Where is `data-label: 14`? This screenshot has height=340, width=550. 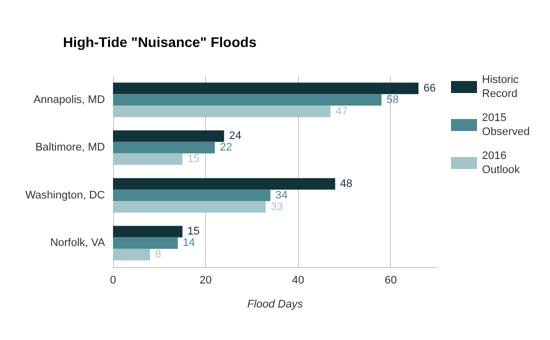
data-label: 14 is located at coordinates (189, 243).